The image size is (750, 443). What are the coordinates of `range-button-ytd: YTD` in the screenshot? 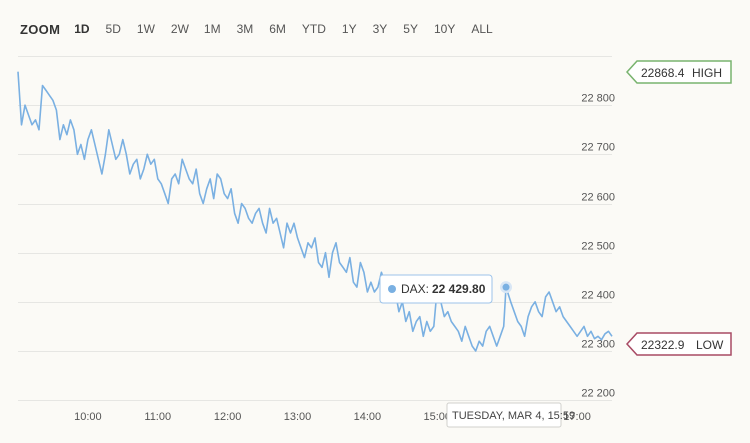 It's located at (313, 29).